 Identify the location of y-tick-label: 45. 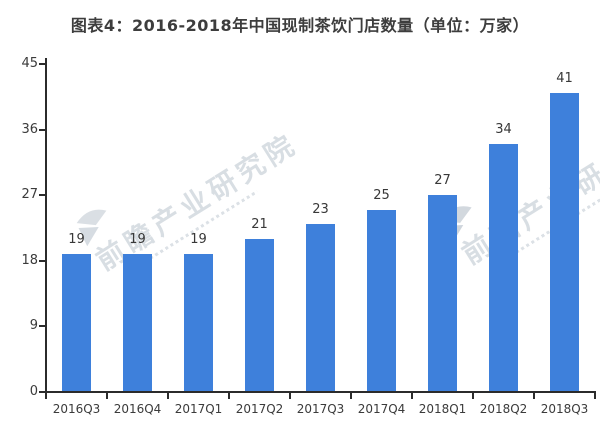
(29, 63).